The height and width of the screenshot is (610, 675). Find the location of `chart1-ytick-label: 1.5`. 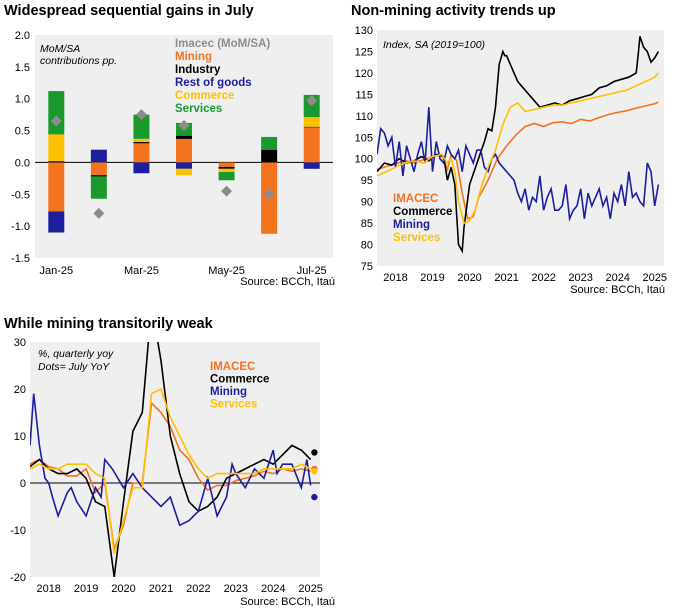

chart1-ytick-label: 1.5 is located at coordinates (22, 68).